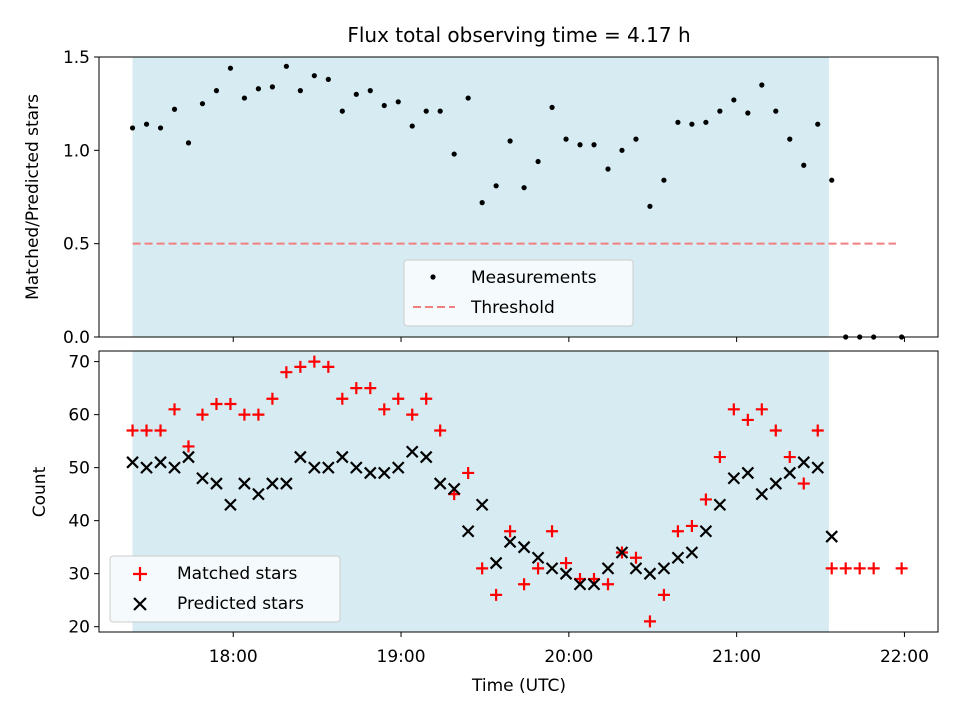  Describe the element at coordinates (736, 657) in the screenshot. I see `x-tick-label: 21:00` at that location.